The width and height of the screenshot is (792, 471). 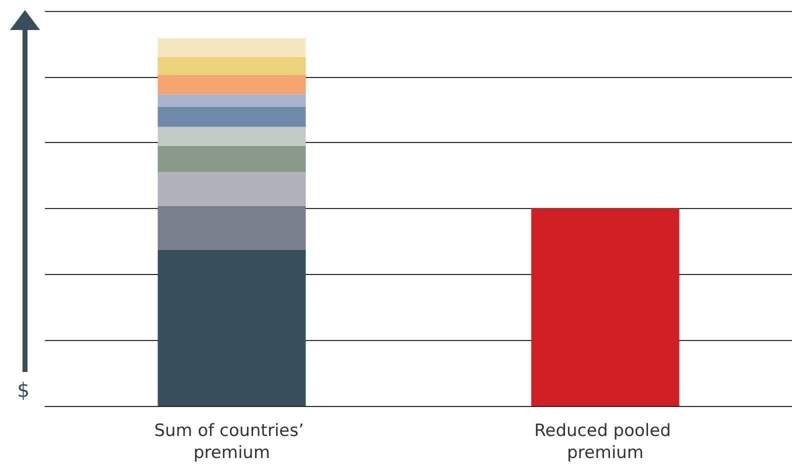 I want to click on x-tick-label: Reduced pooled premium, so click(x=605, y=442).